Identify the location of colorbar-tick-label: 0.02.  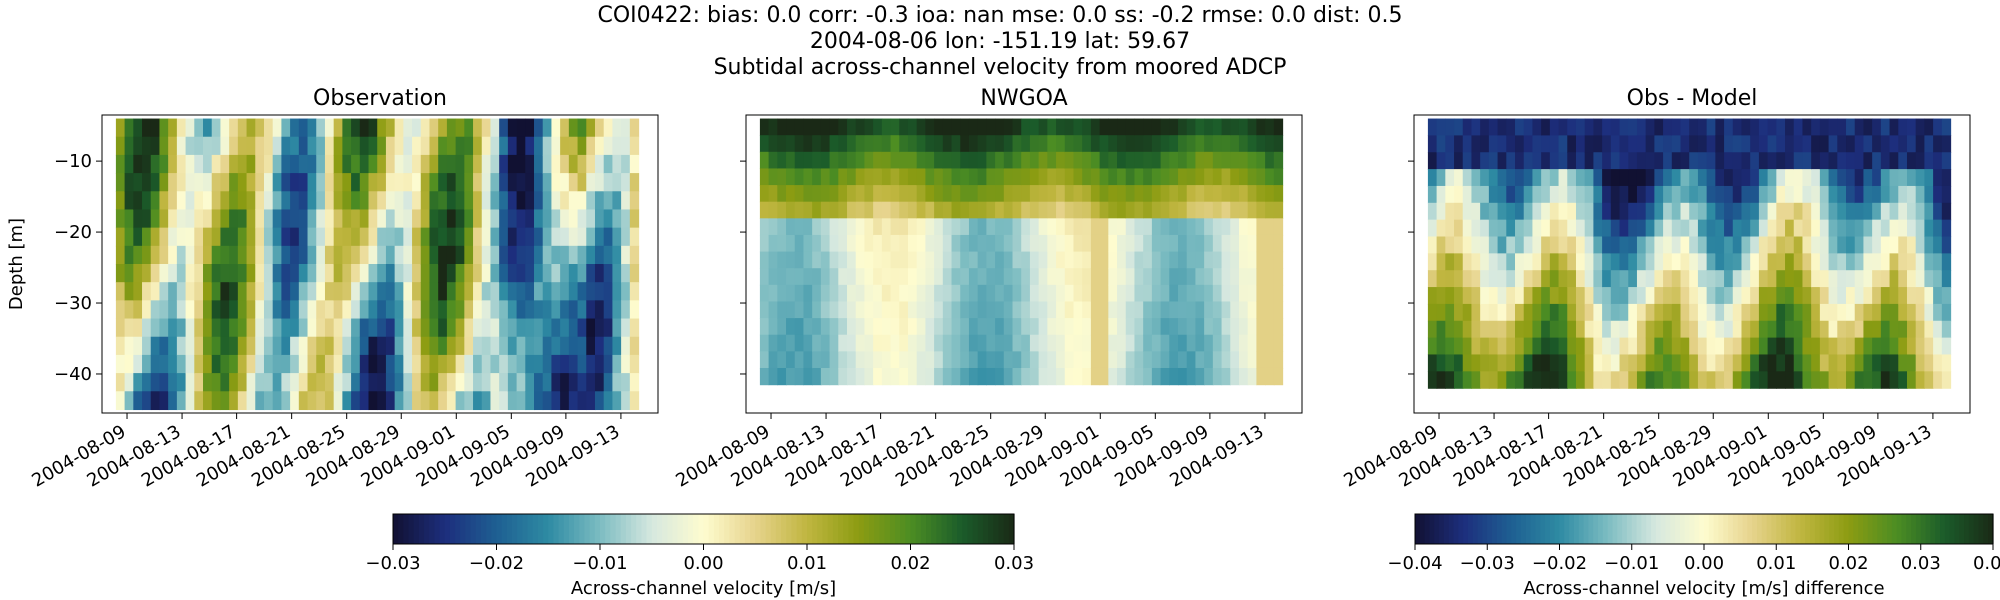
(1848, 563).